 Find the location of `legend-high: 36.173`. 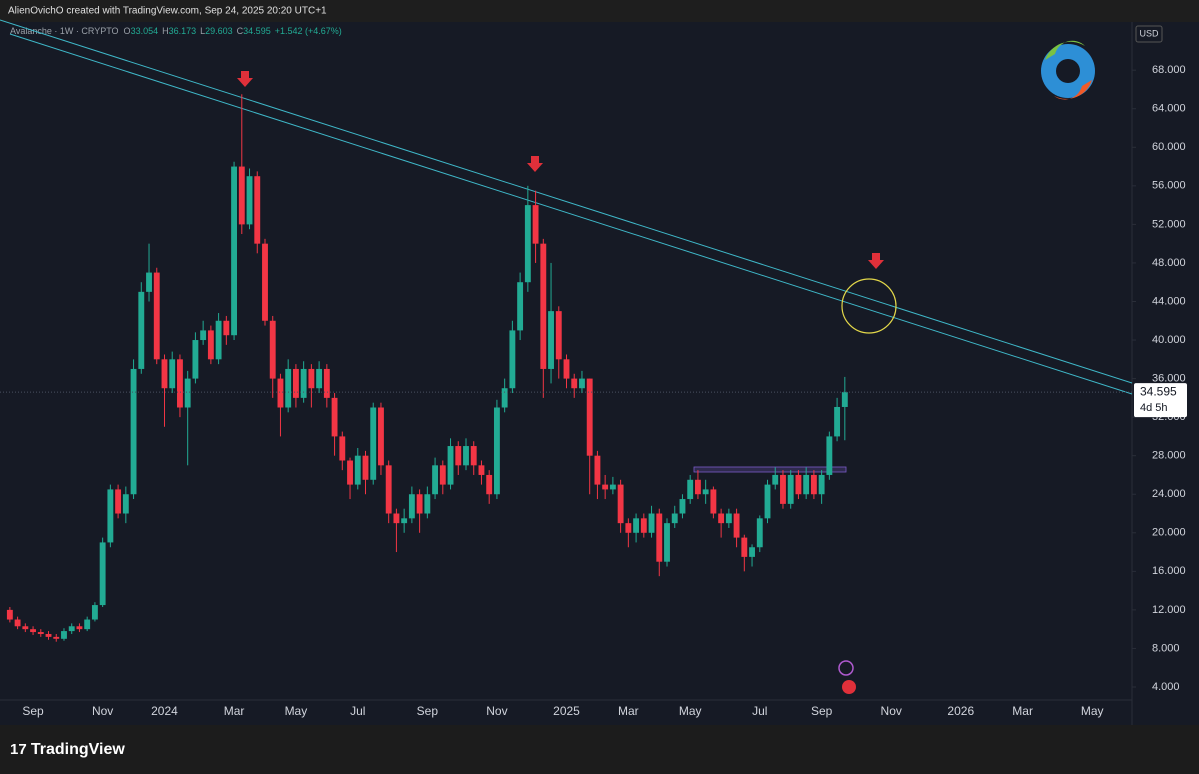

legend-high: 36.173 is located at coordinates (183, 31).